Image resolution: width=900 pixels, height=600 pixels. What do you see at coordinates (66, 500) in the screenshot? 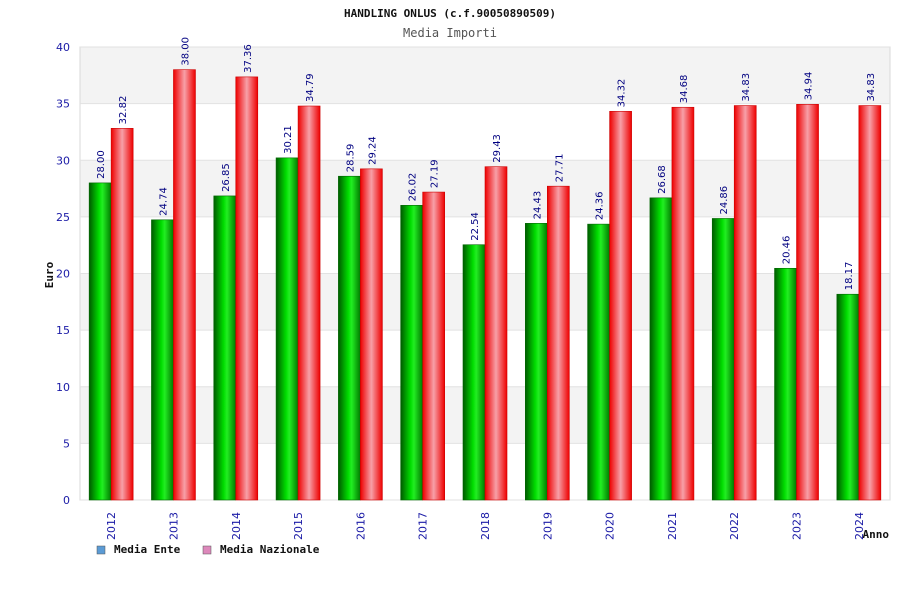
I see `y-tick-label: 0` at bounding box center [66, 500].